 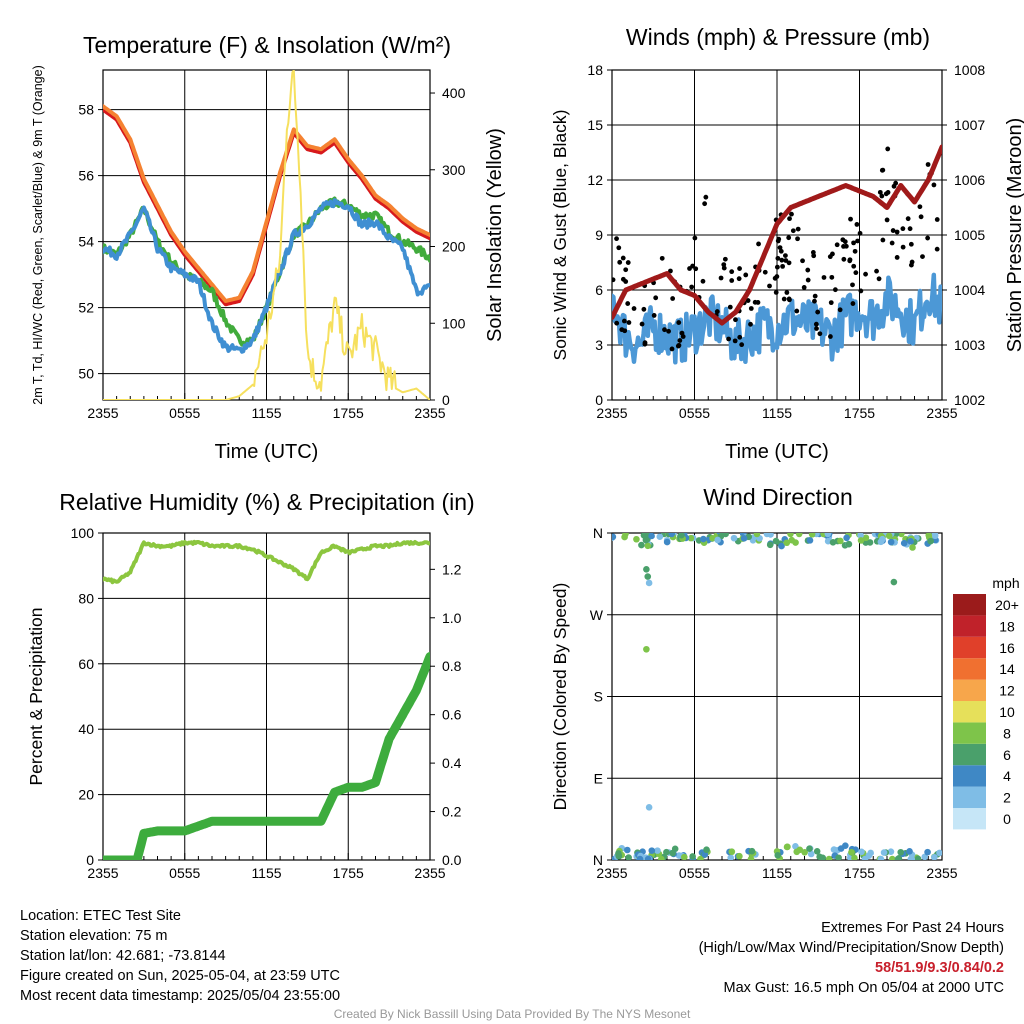 What do you see at coordinates (611, 413) in the screenshot?
I see `x-tick-label: 2355` at bounding box center [611, 413].